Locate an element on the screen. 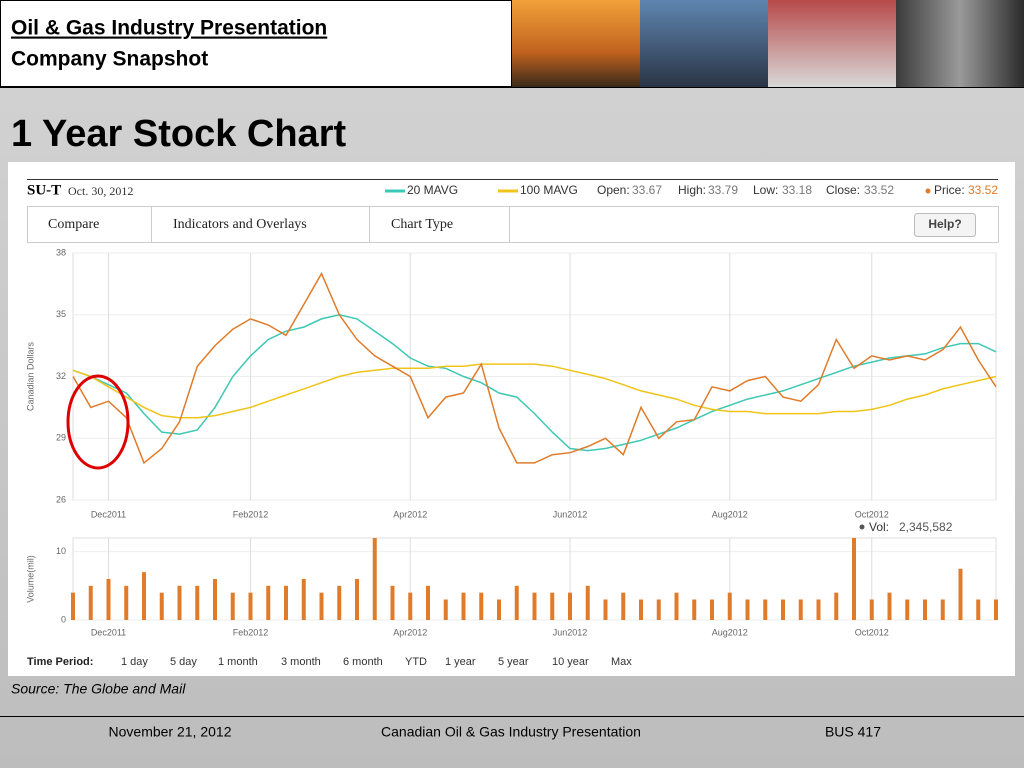 The width and height of the screenshot is (1024, 768). slide-title: 1 Year Stock Chart is located at coordinates (178, 134).